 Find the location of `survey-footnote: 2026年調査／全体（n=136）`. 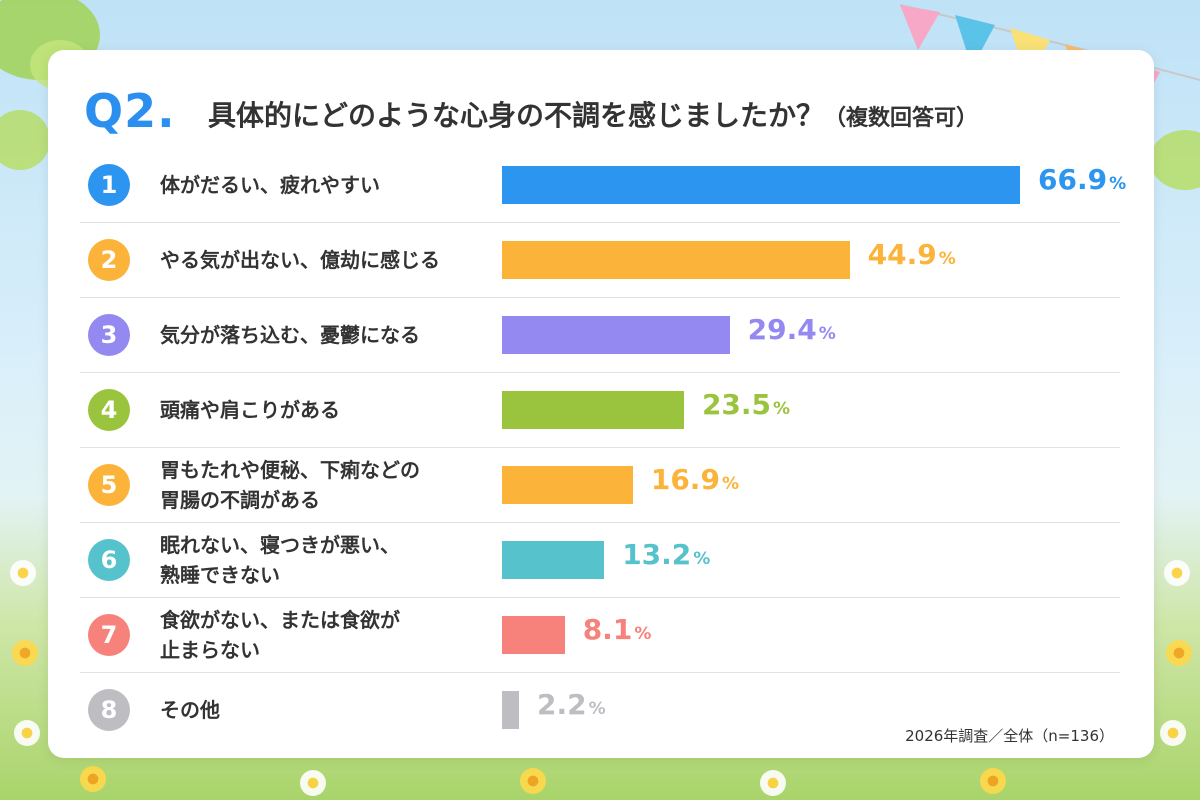

survey-footnote: 2026年調査／全体（n=136） is located at coordinates (1009, 736).